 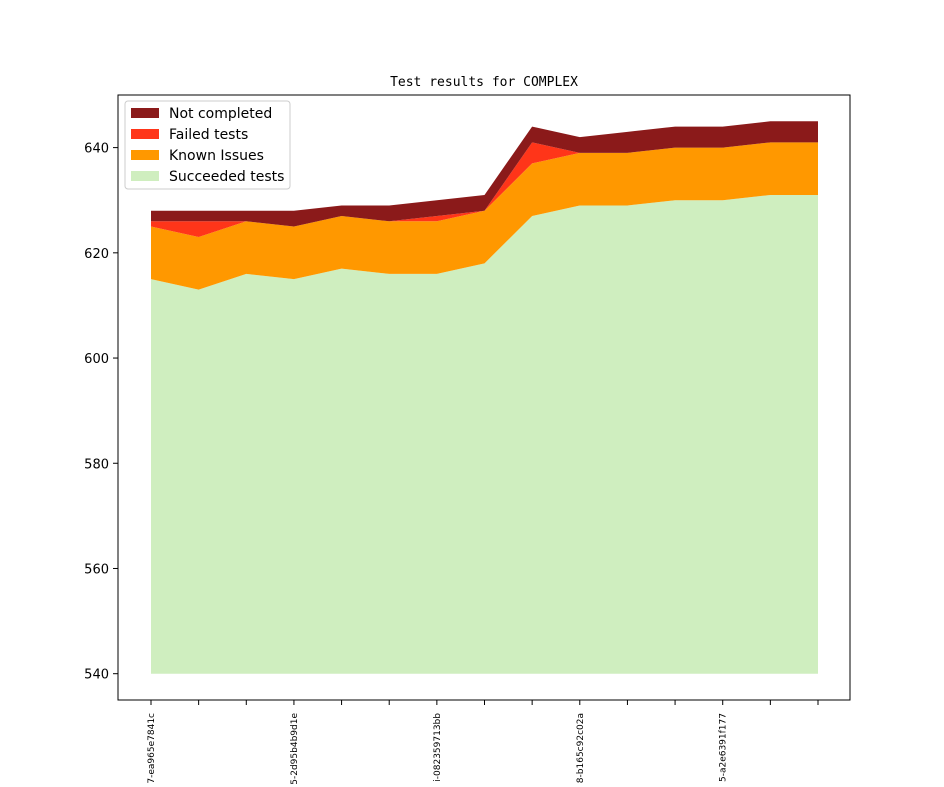 What do you see at coordinates (101, 412) in the screenshot?
I see `y-axis: 540 560 580 600 620 640` at bounding box center [101, 412].